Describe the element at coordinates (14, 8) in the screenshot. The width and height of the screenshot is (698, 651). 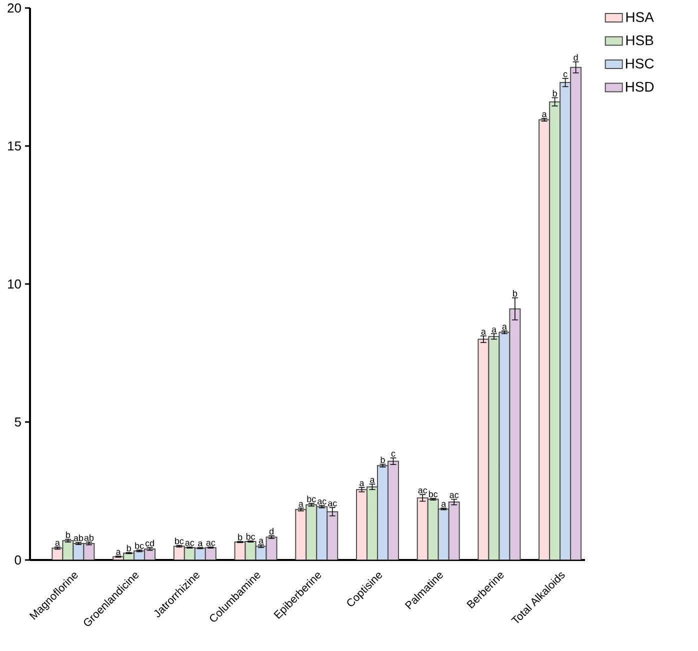
I see `y-tick-label: 20` at that location.